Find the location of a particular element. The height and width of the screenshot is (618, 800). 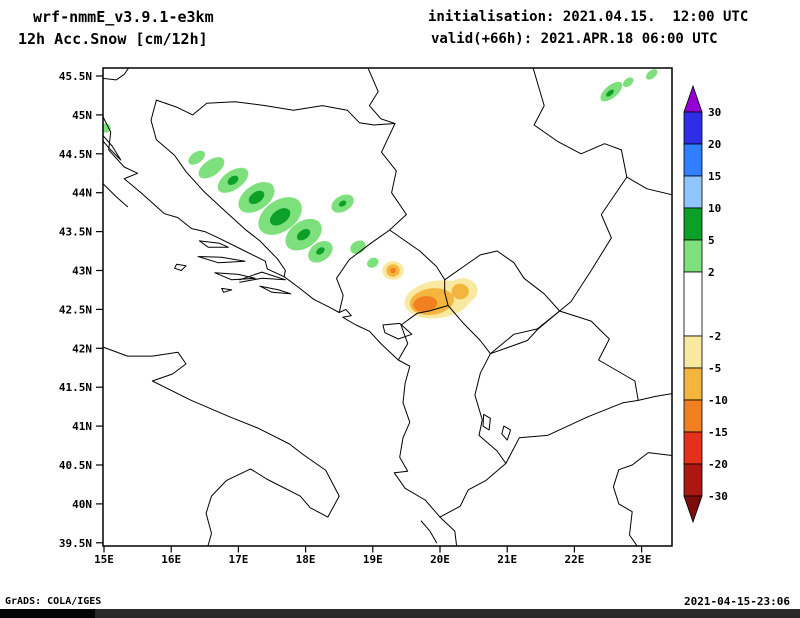

bulgaria-greece-border is located at coordinates (654, 397).